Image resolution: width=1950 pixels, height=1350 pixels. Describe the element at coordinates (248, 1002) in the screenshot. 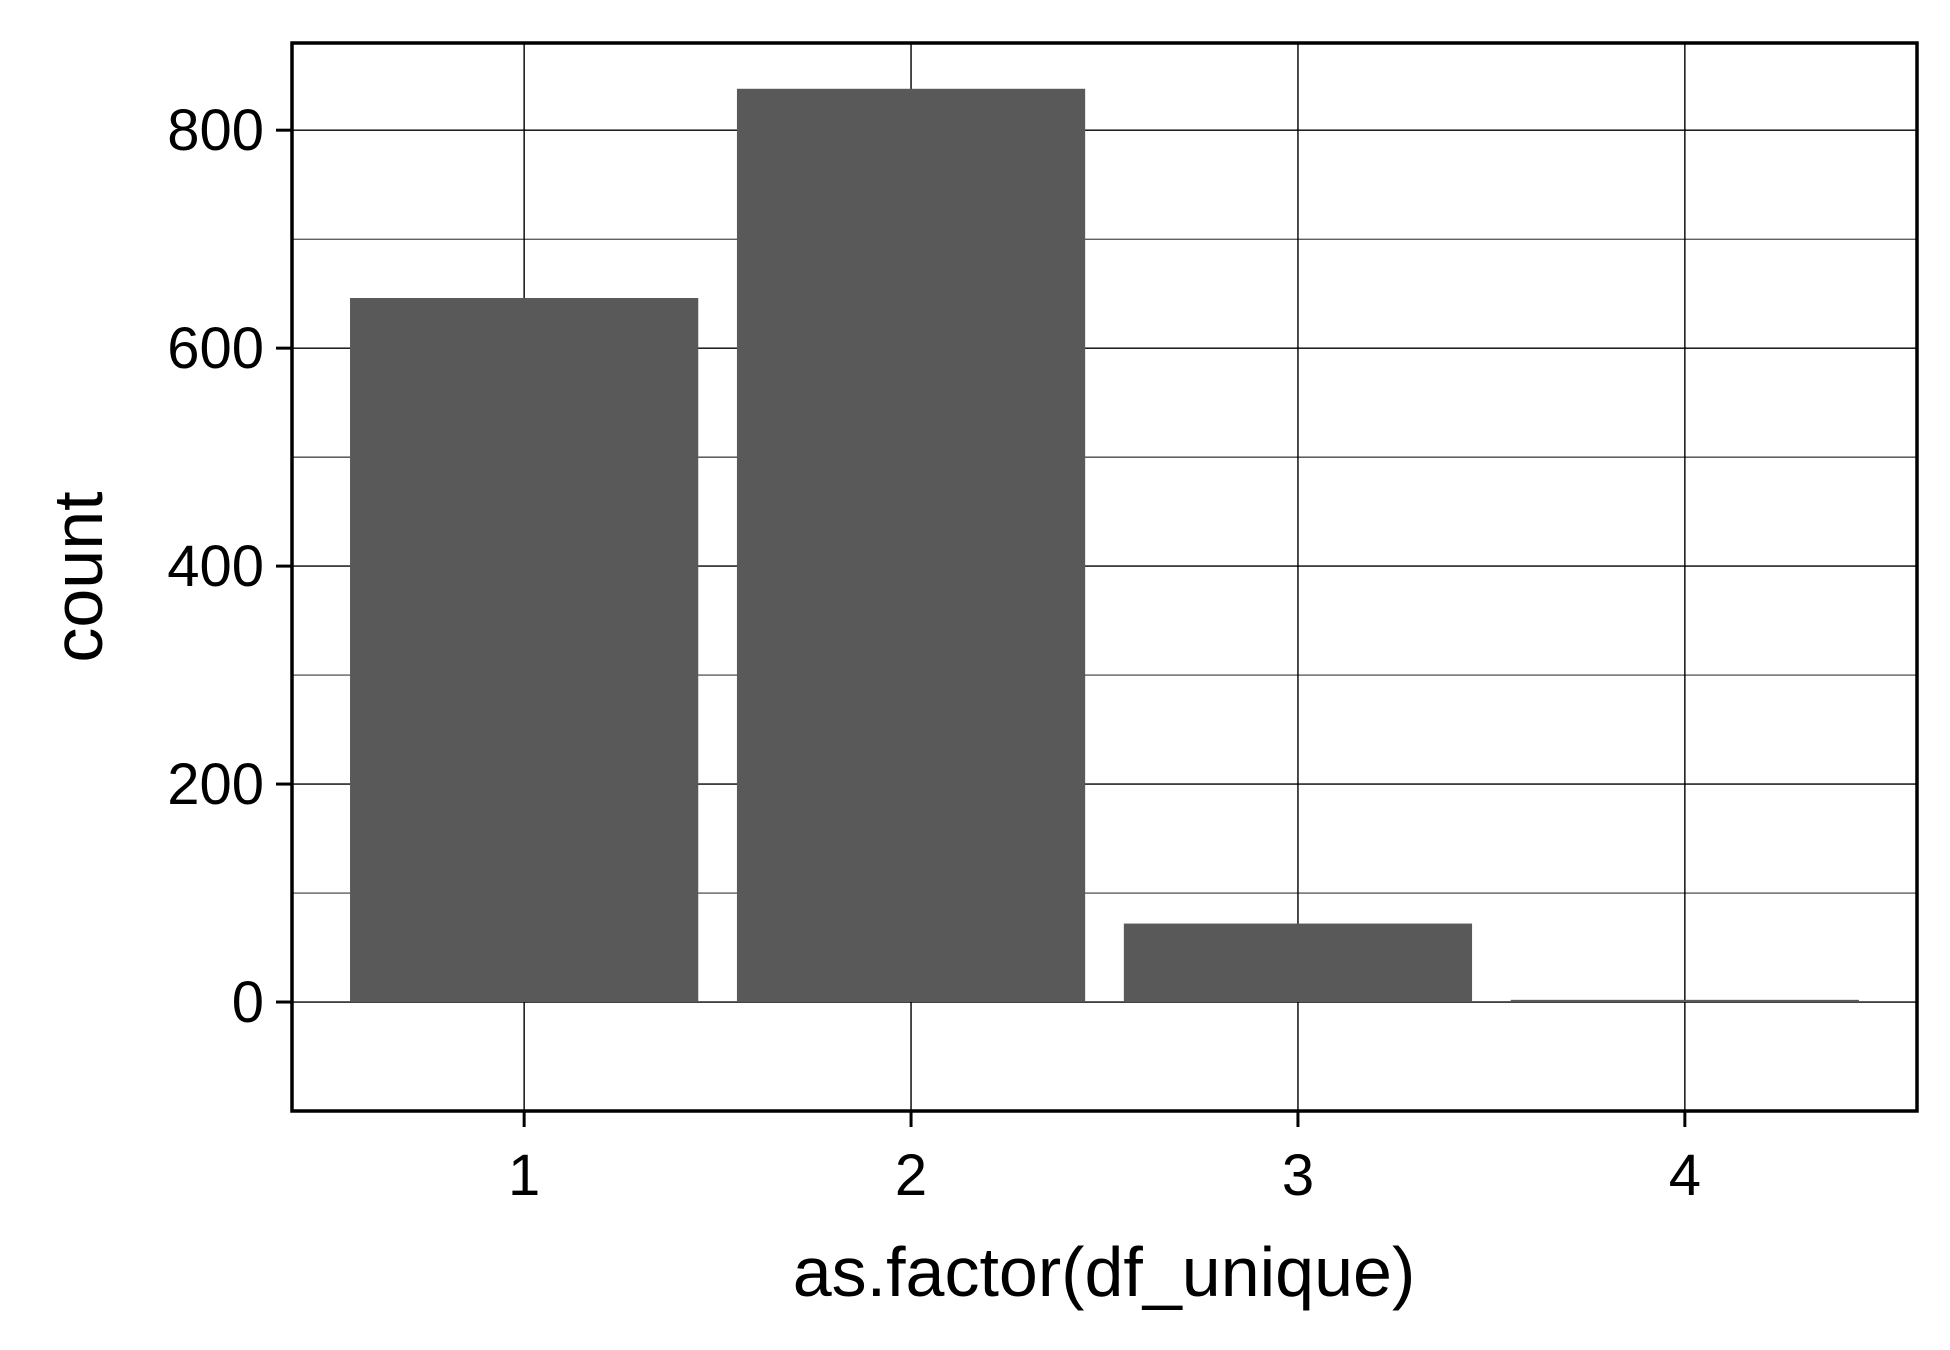

I see `y-tick-label: 0` at that location.